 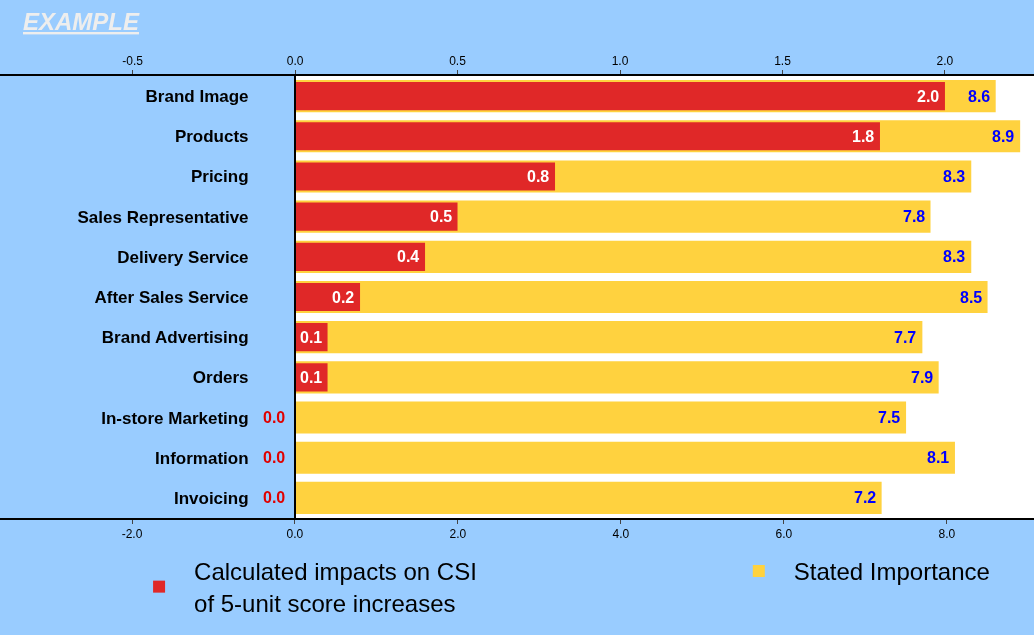 What do you see at coordinates (945, 61) in the screenshot?
I see `x2-tick-label: 2.0` at bounding box center [945, 61].